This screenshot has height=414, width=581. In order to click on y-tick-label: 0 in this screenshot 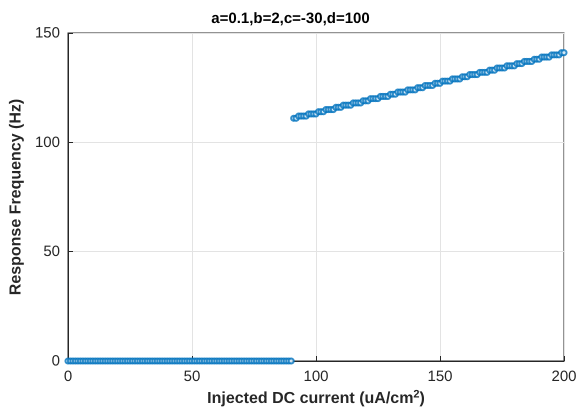, I will do `click(56, 361)`.